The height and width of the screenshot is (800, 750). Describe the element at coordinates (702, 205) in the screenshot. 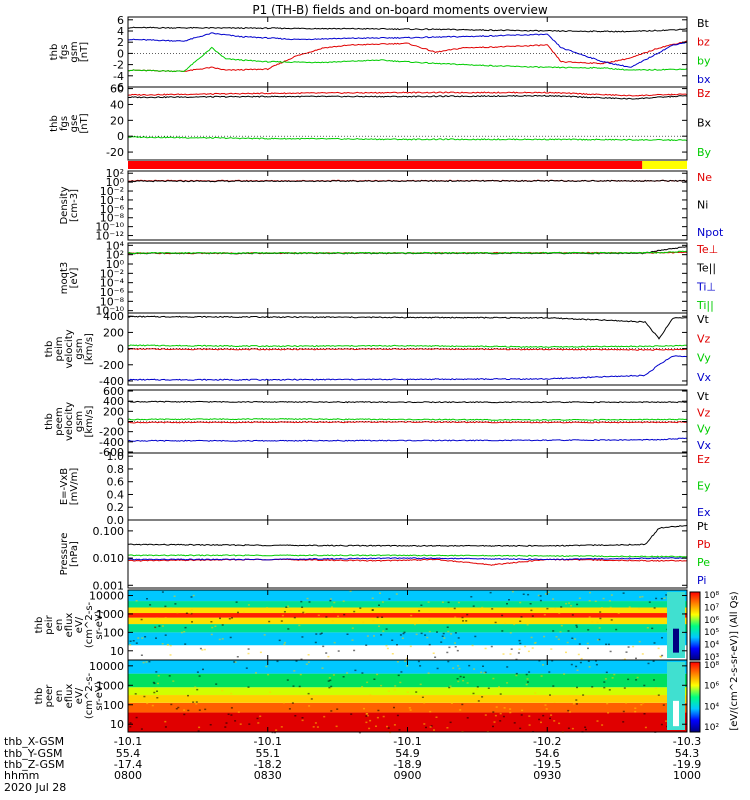

I see `legend-ni: Ni` at that location.